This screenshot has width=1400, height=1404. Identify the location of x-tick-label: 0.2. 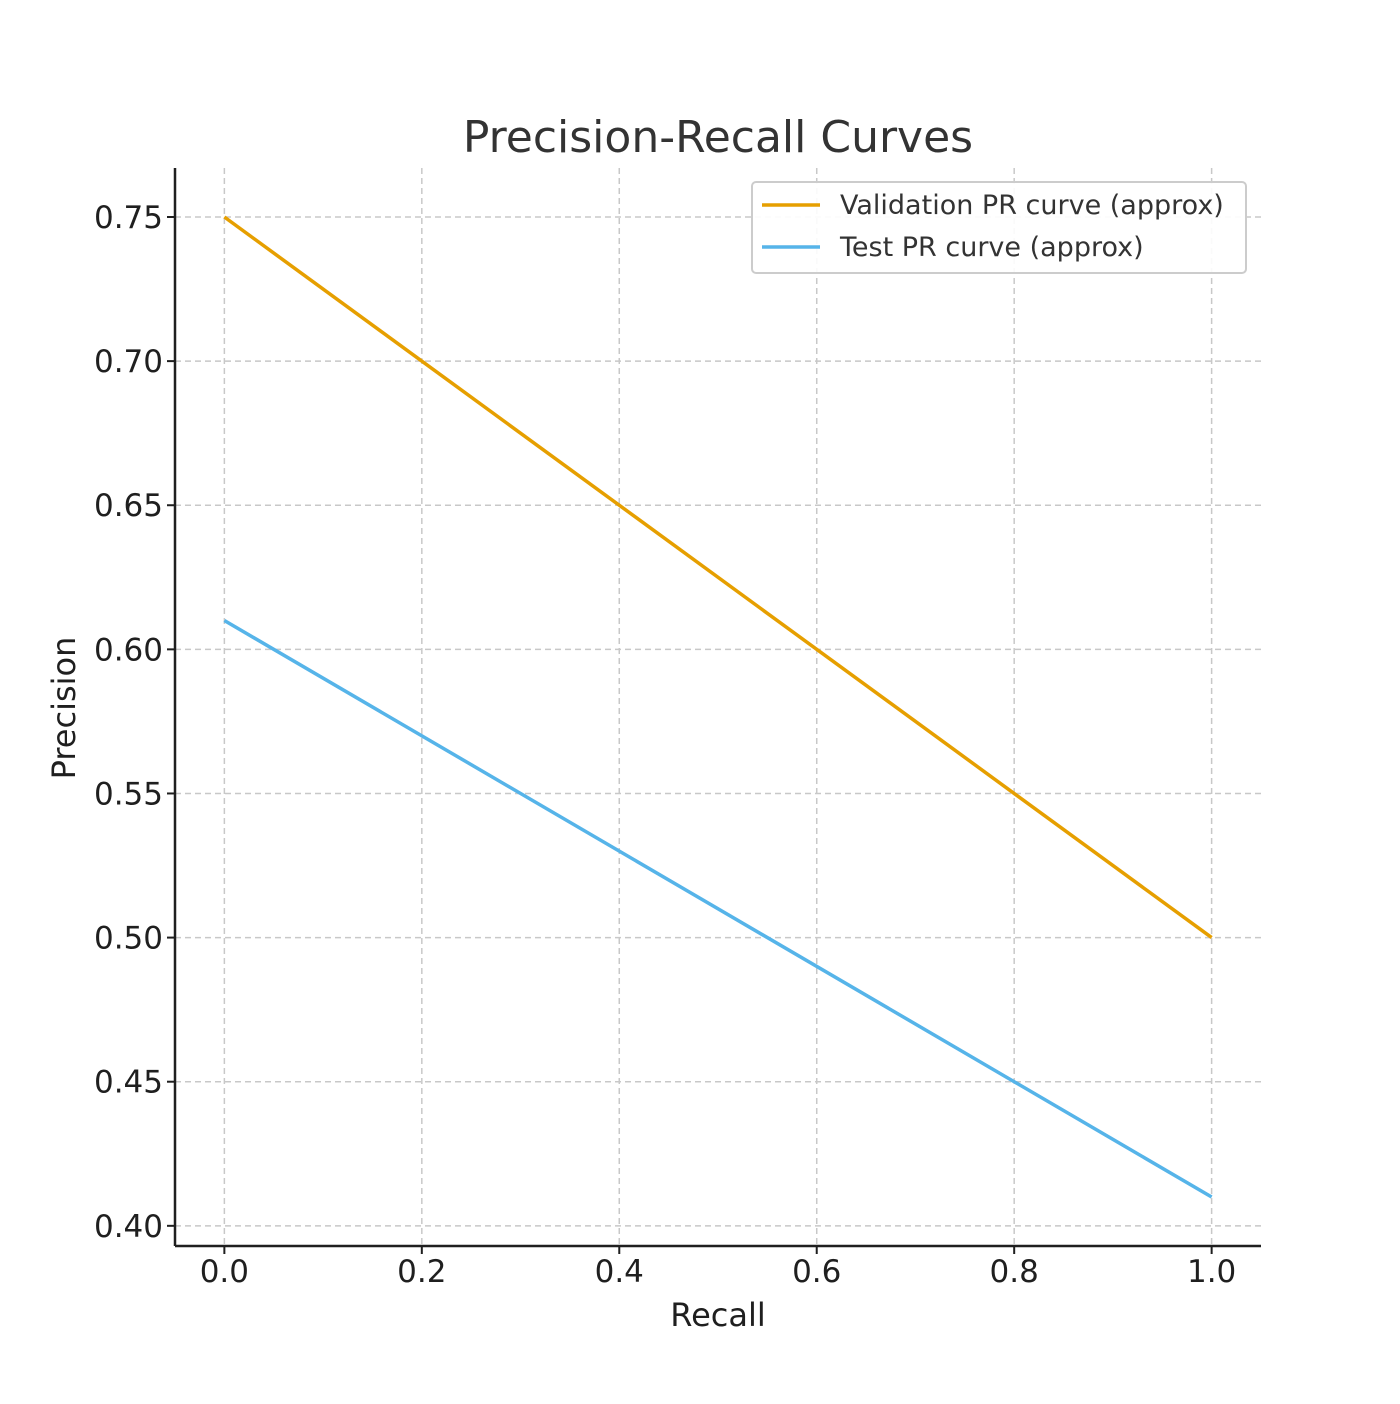
(421, 1272).